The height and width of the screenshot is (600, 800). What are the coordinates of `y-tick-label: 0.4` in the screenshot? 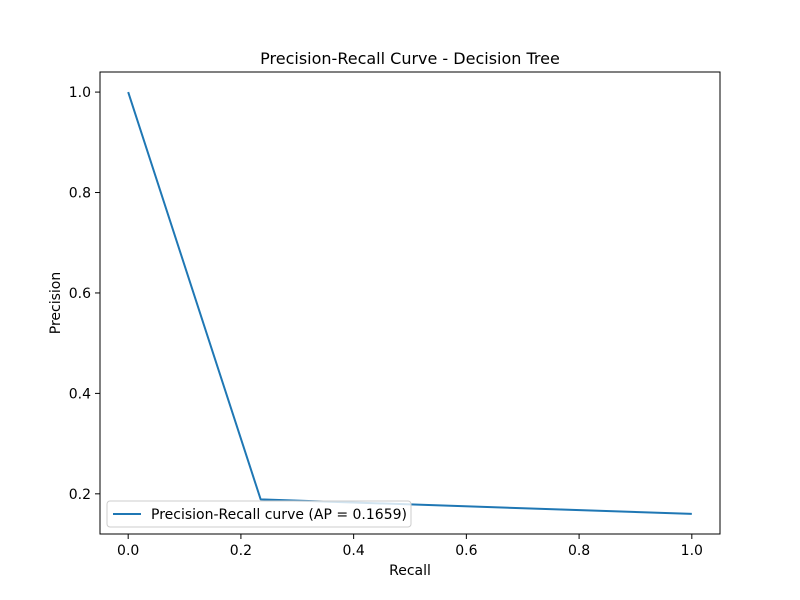 It's located at (80, 394).